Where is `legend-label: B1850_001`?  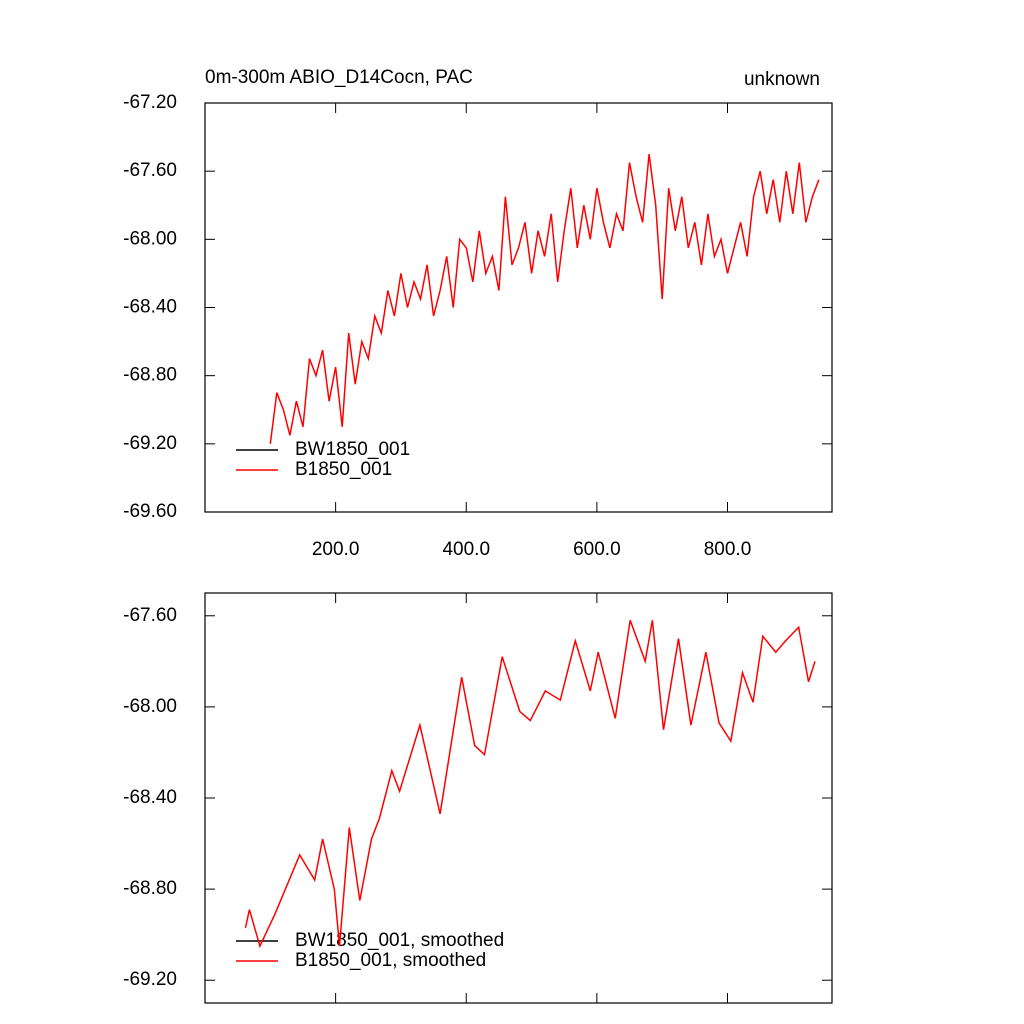 legend-label: B1850_001 is located at coordinates (343, 469).